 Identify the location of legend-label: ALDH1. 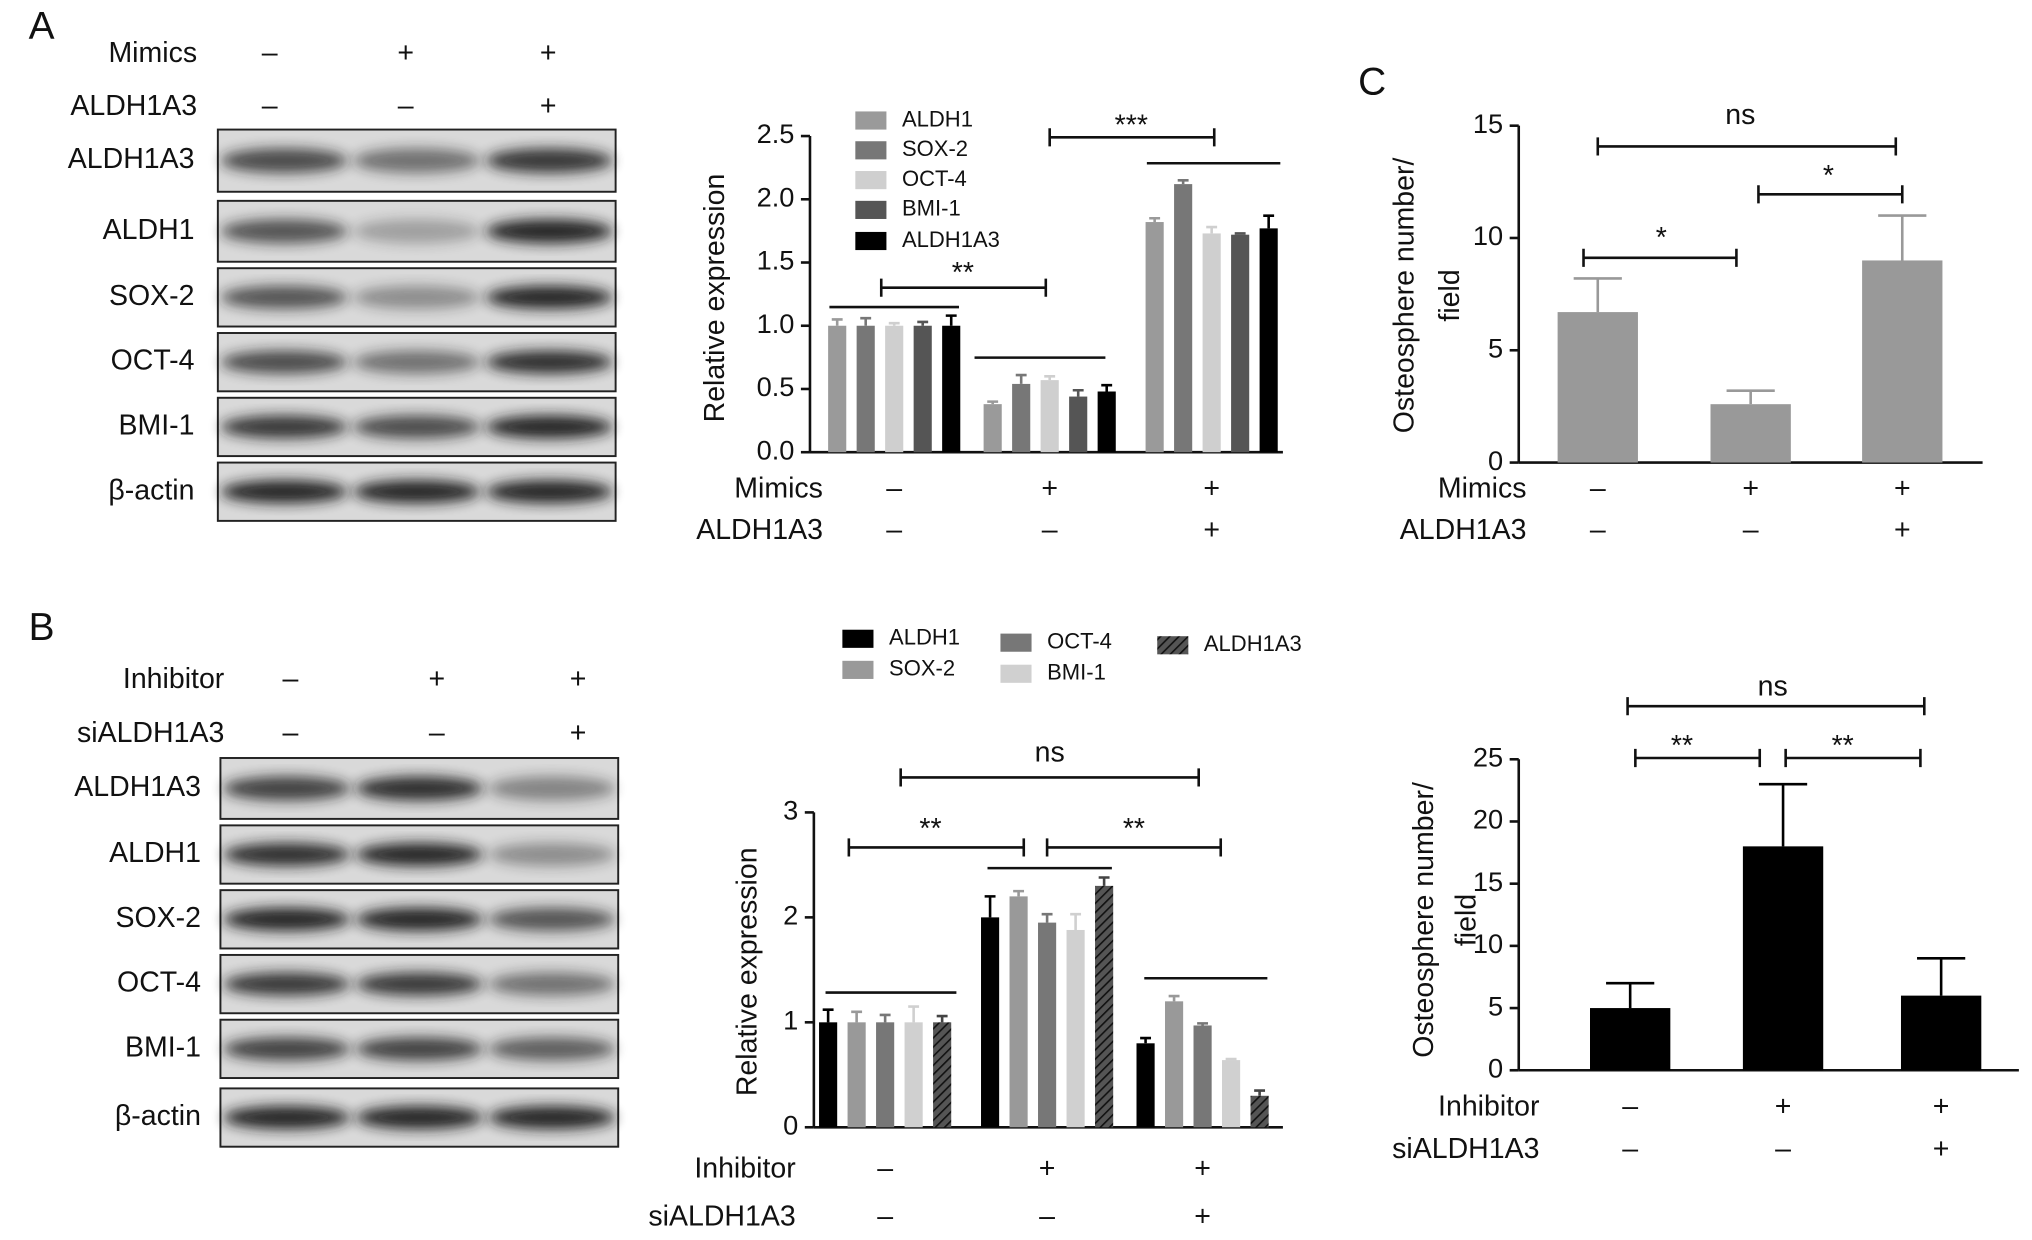
(937, 118).